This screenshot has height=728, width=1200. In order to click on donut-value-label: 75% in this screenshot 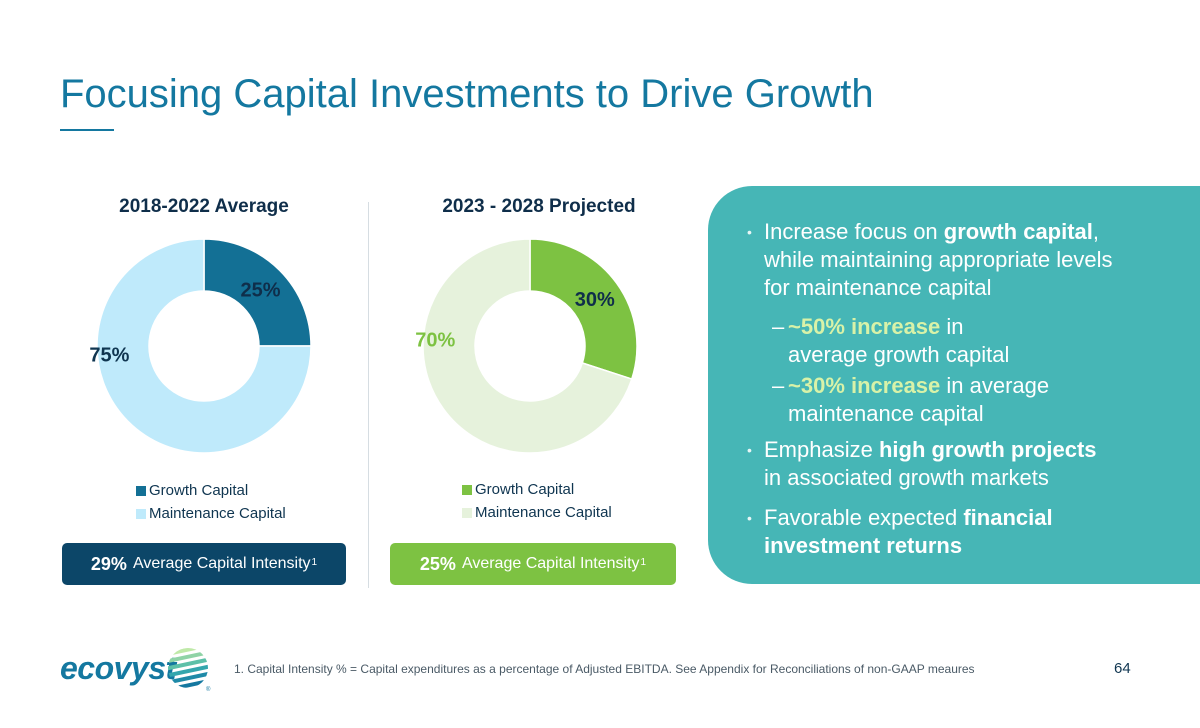, I will do `click(109, 355)`.